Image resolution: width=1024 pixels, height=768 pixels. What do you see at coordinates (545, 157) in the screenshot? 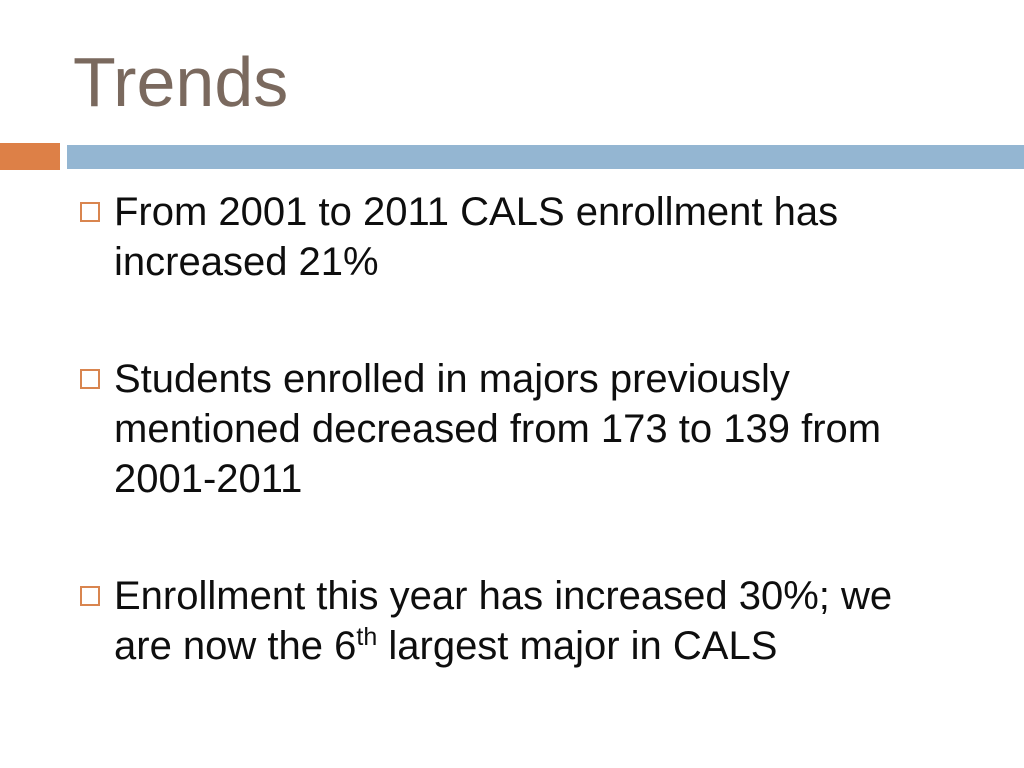
I see `divider-blue-band` at bounding box center [545, 157].